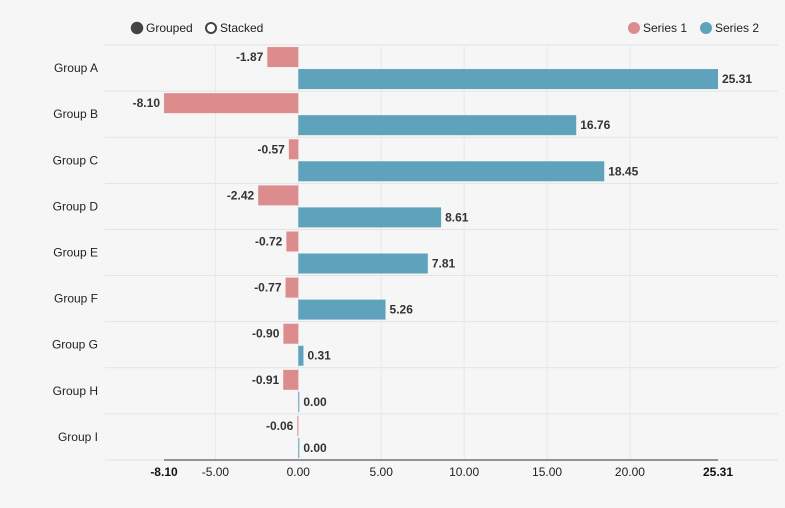 Image resolution: width=785 pixels, height=508 pixels. I want to click on data-label-series-1: -2.42, so click(241, 195).